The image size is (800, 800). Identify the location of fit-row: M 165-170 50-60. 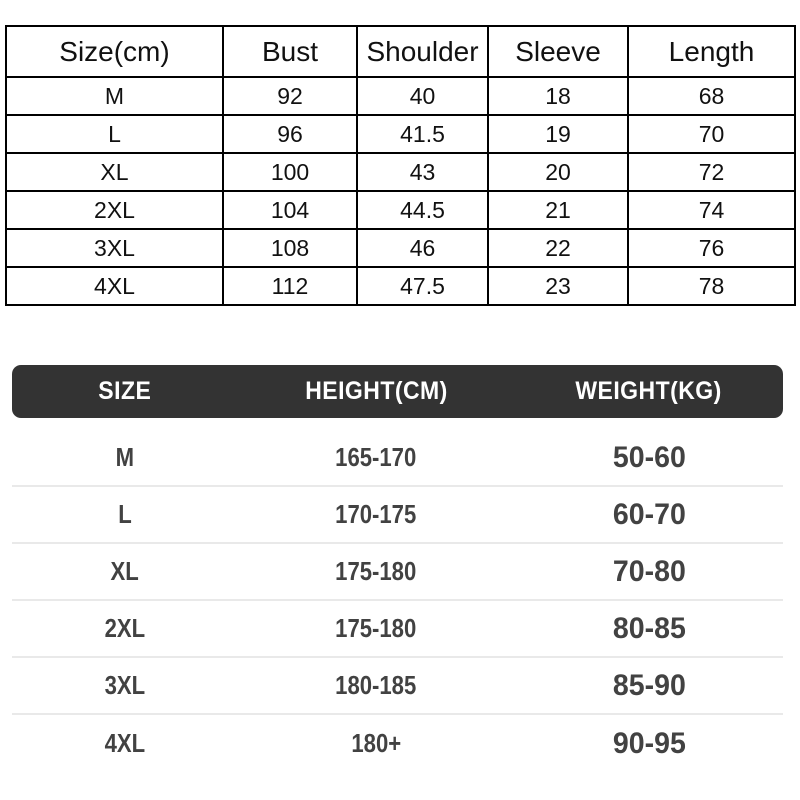
(397, 458).